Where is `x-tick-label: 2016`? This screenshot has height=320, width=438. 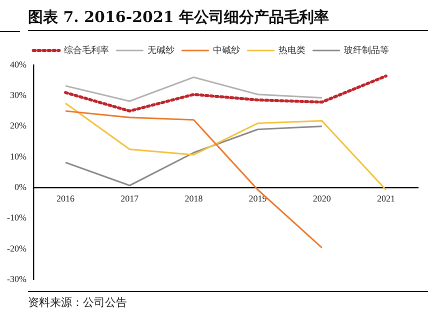
x-tick-label: 2016 is located at coordinates (66, 198).